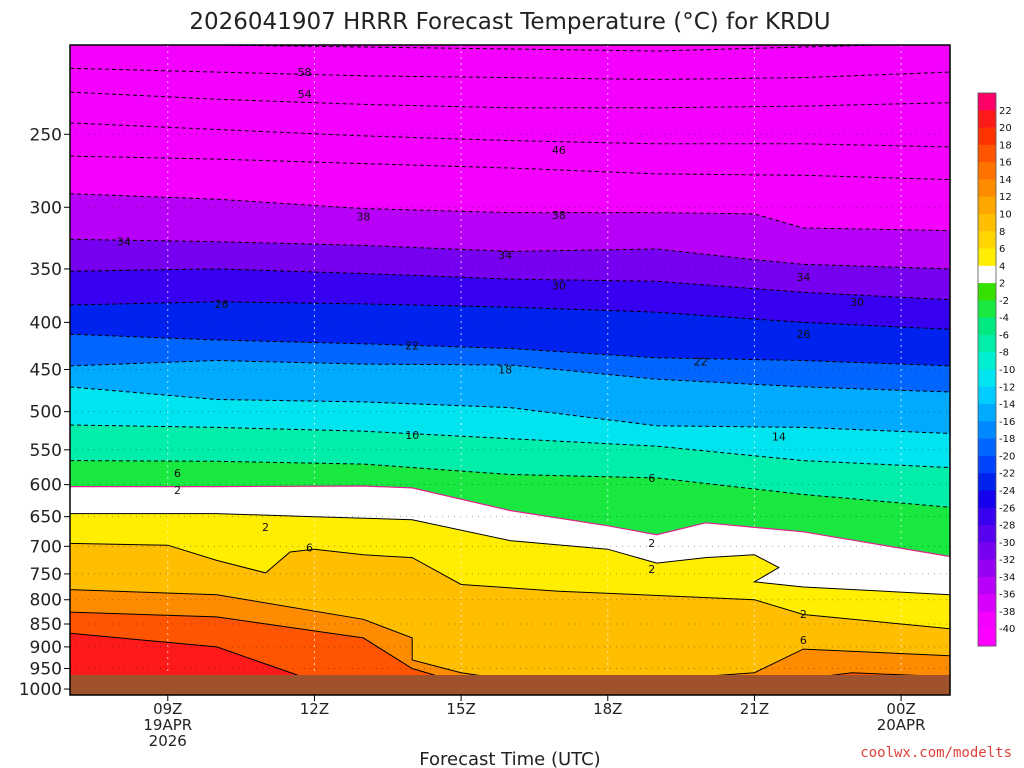 Image resolution: width=1024 pixels, height=768 pixels. Describe the element at coordinates (40, 690) in the screenshot. I see `y-tick-label: 1000` at that location.